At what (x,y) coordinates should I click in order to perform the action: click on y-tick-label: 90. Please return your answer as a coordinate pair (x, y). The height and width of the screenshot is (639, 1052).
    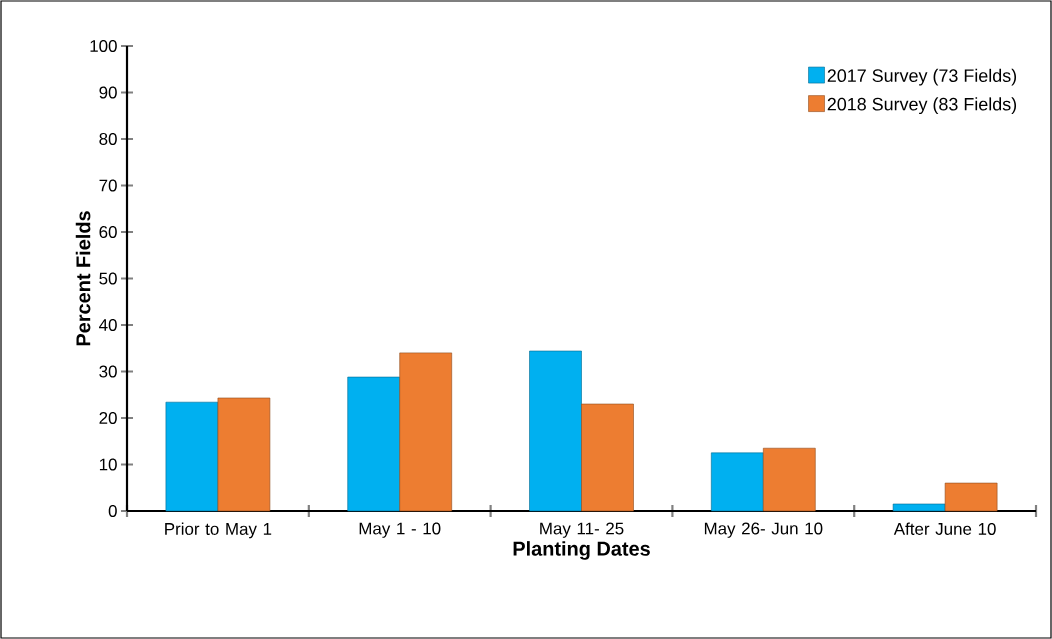
    Looking at the image, I should click on (108, 92).